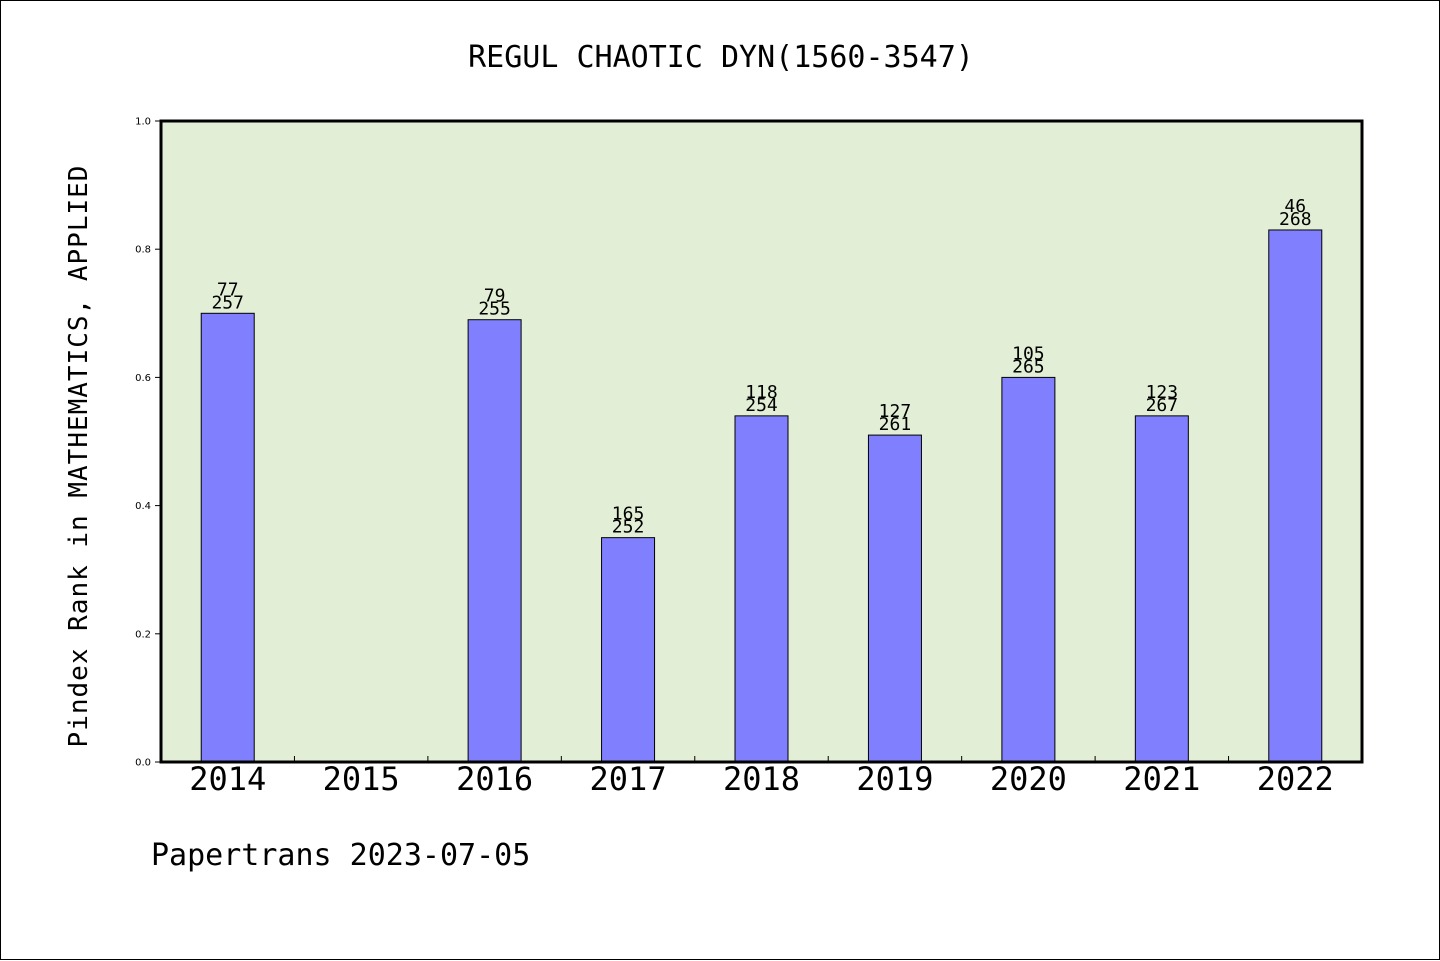 The width and height of the screenshot is (1440, 961). Describe the element at coordinates (1028, 569) in the screenshot. I see `bar-2020` at that location.